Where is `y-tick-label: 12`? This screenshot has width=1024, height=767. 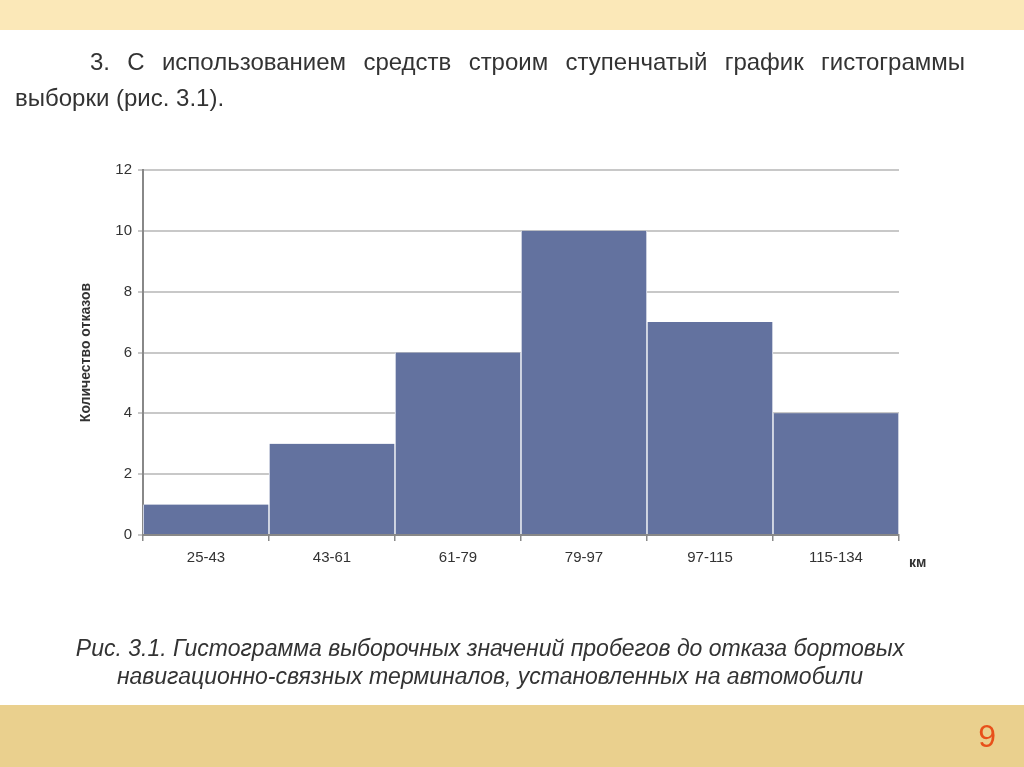 y-tick-label: 12 is located at coordinates (123, 169).